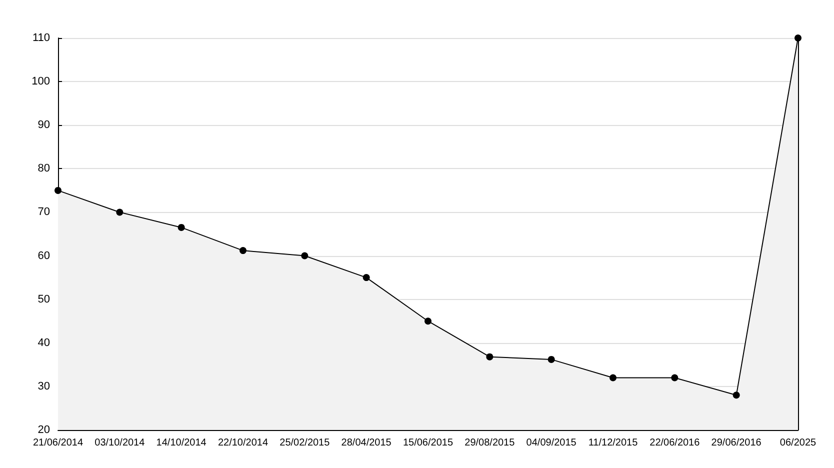 The width and height of the screenshot is (834, 468). What do you see at coordinates (613, 443) in the screenshot?
I see `x-tick-label: 11/12/2015` at bounding box center [613, 443].